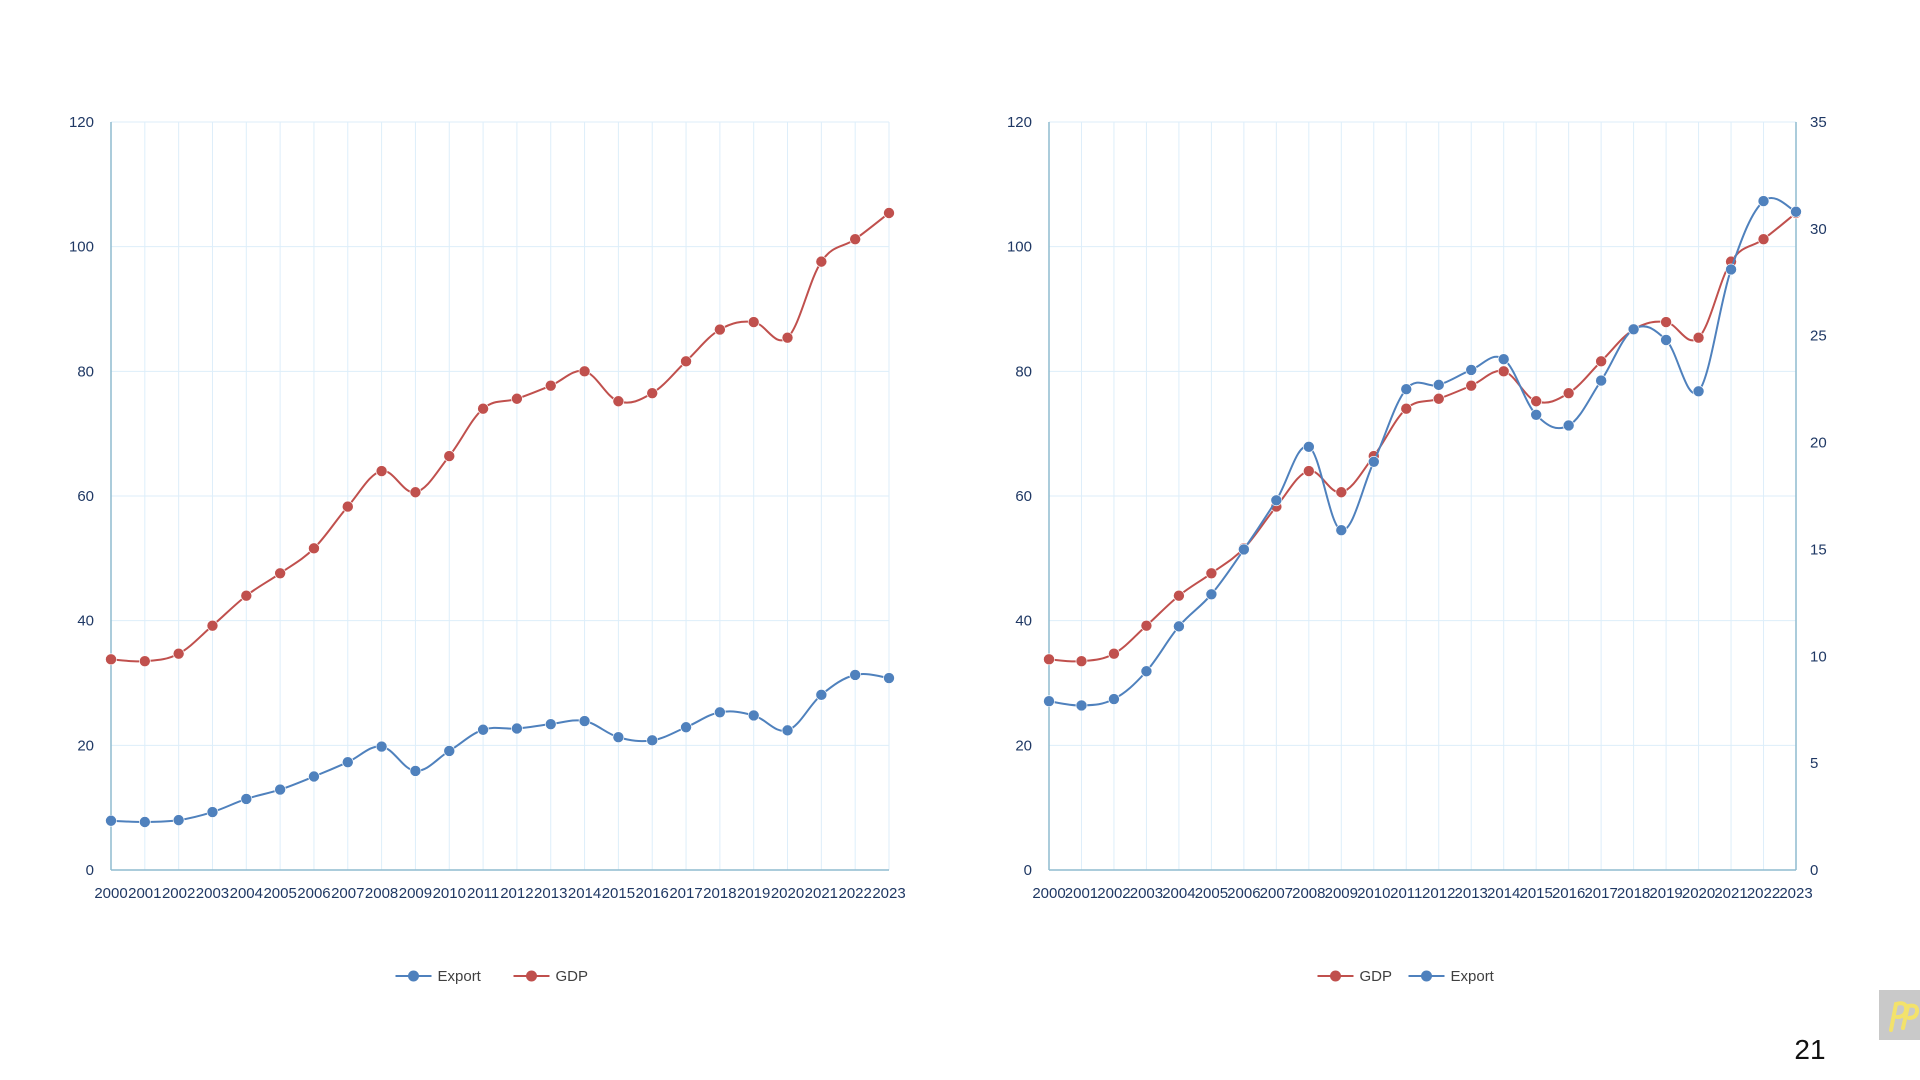 The width and height of the screenshot is (1920, 1080). Describe the element at coordinates (1810, 1049) in the screenshot. I see `page-number: 21` at that location.